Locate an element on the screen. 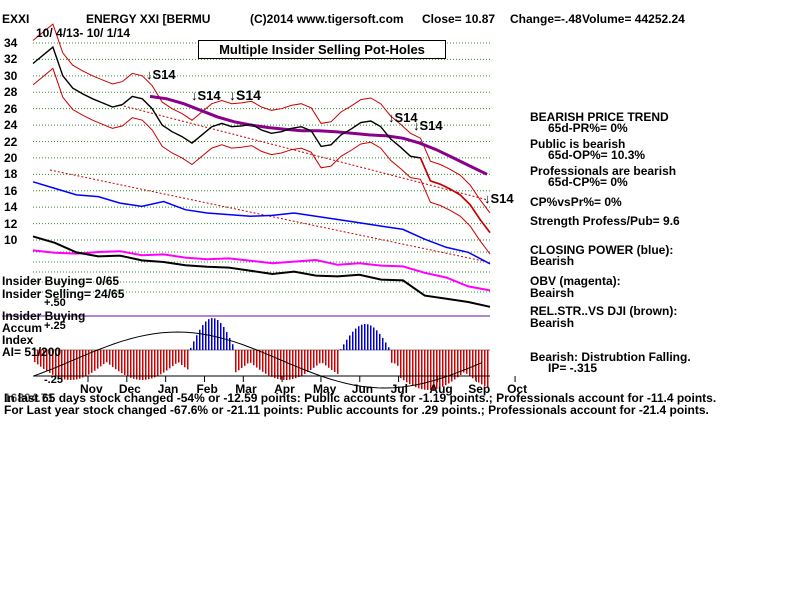 The image size is (800, 600). company-name: ENERGY XXI [BERMU is located at coordinates (148, 19).